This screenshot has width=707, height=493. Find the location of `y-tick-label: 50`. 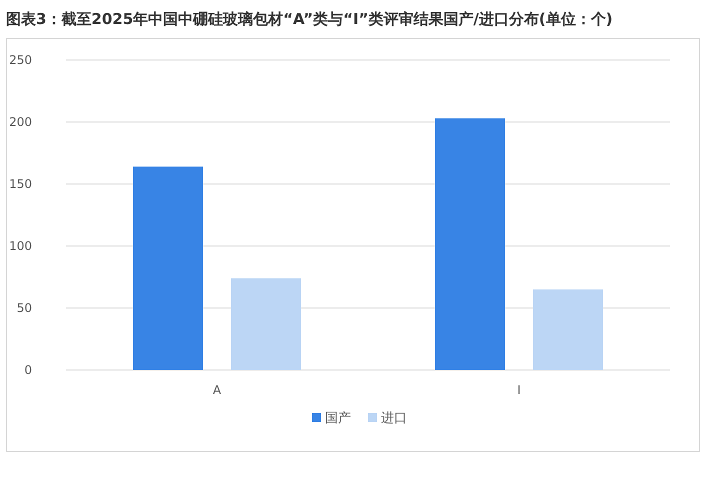

y-tick-label: 50 is located at coordinates (24, 308).